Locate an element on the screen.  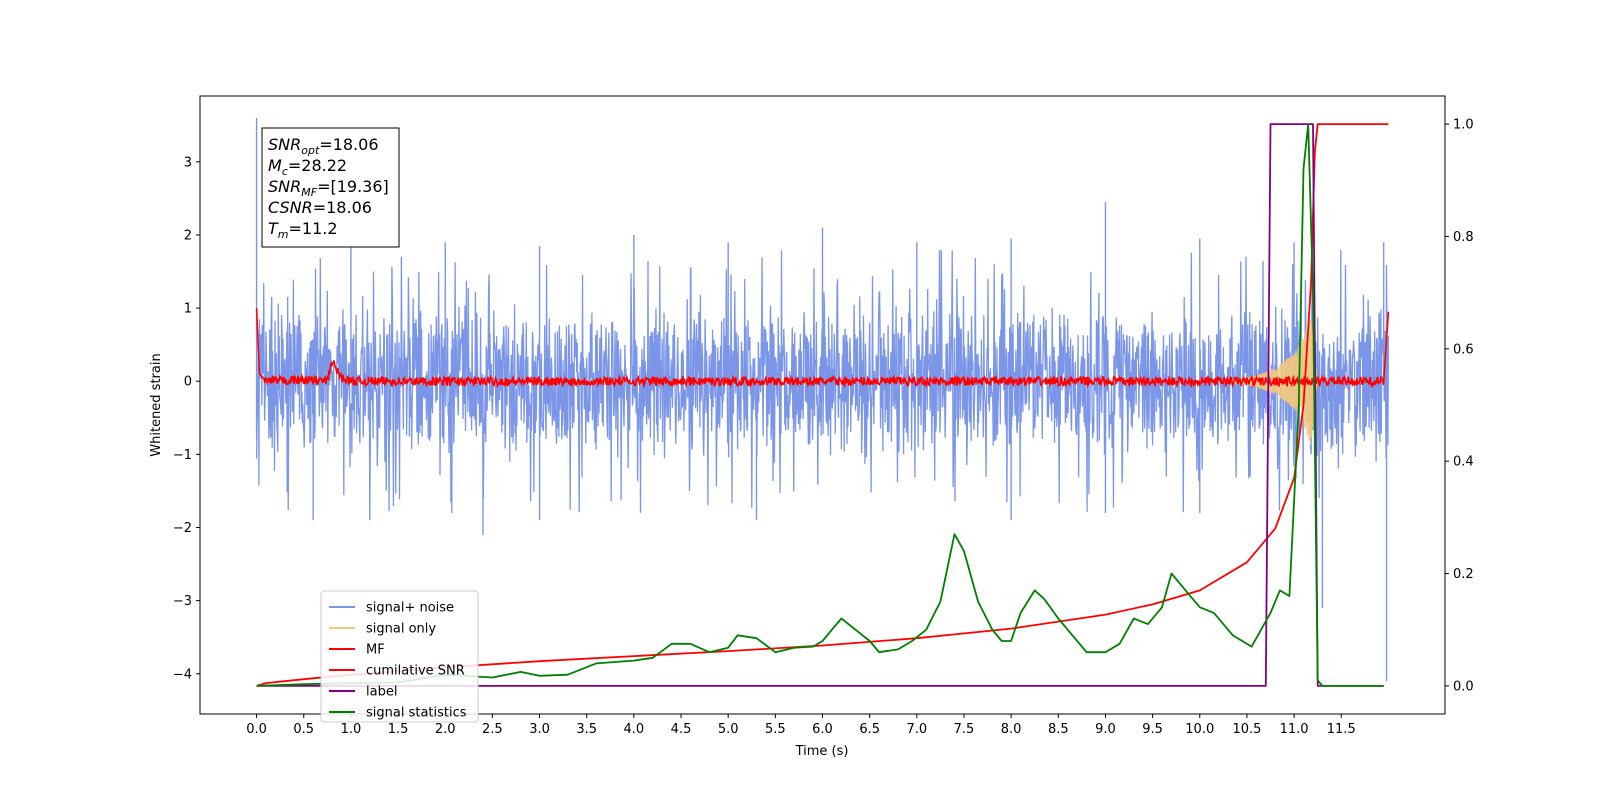
y-left-tick-label: −4 is located at coordinates (182, 674).